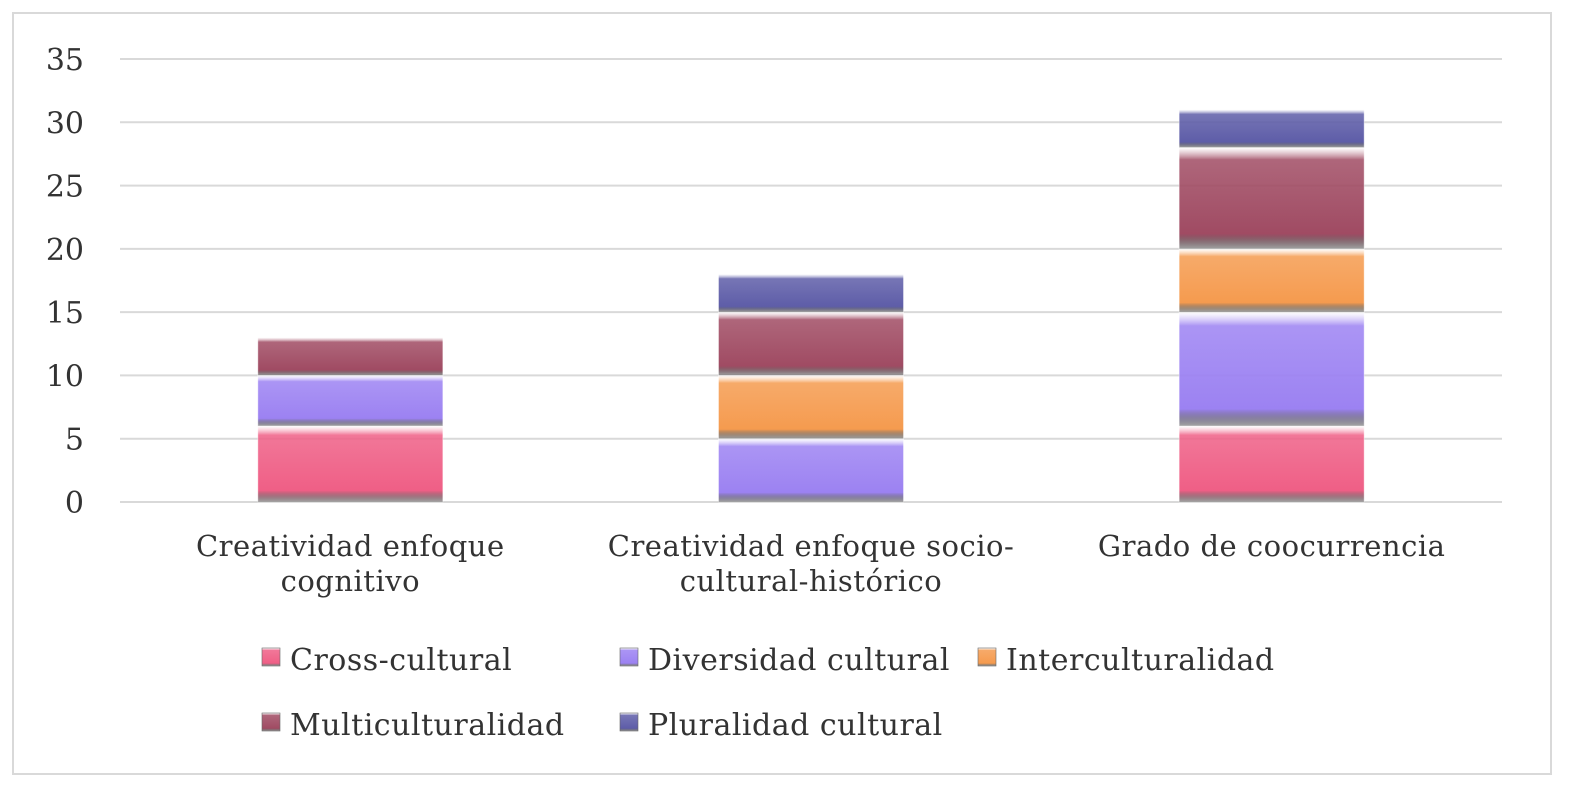 The image size is (1592, 797). I want to click on y-tick-label: 35, so click(65, 60).